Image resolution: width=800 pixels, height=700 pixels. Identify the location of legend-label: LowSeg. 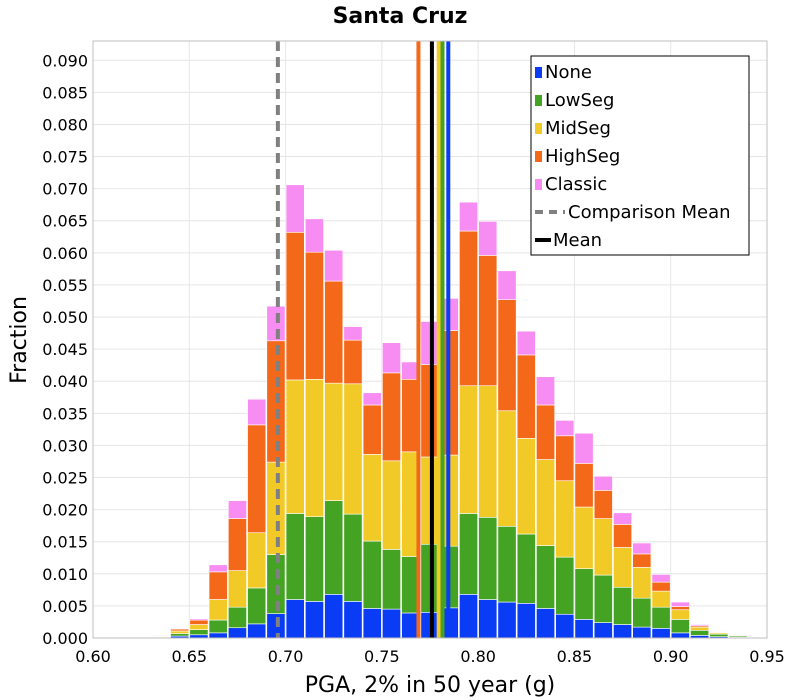
(579, 100).